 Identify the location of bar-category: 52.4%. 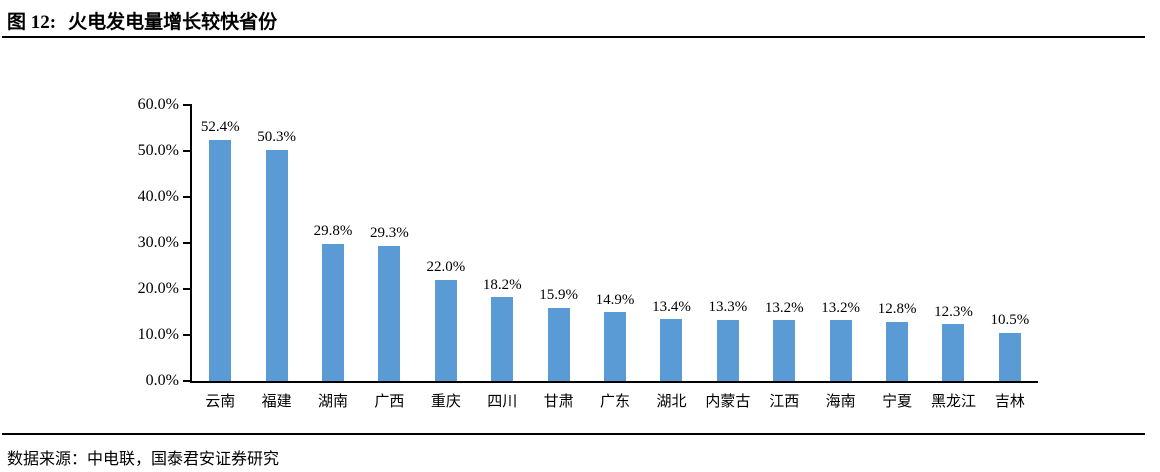
(220, 243).